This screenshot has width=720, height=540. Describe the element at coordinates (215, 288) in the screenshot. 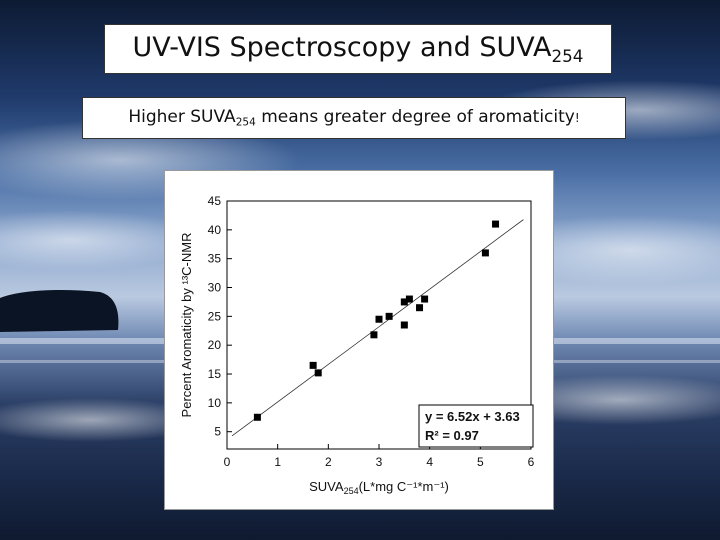

I see `y-tick-label: 30` at that location.